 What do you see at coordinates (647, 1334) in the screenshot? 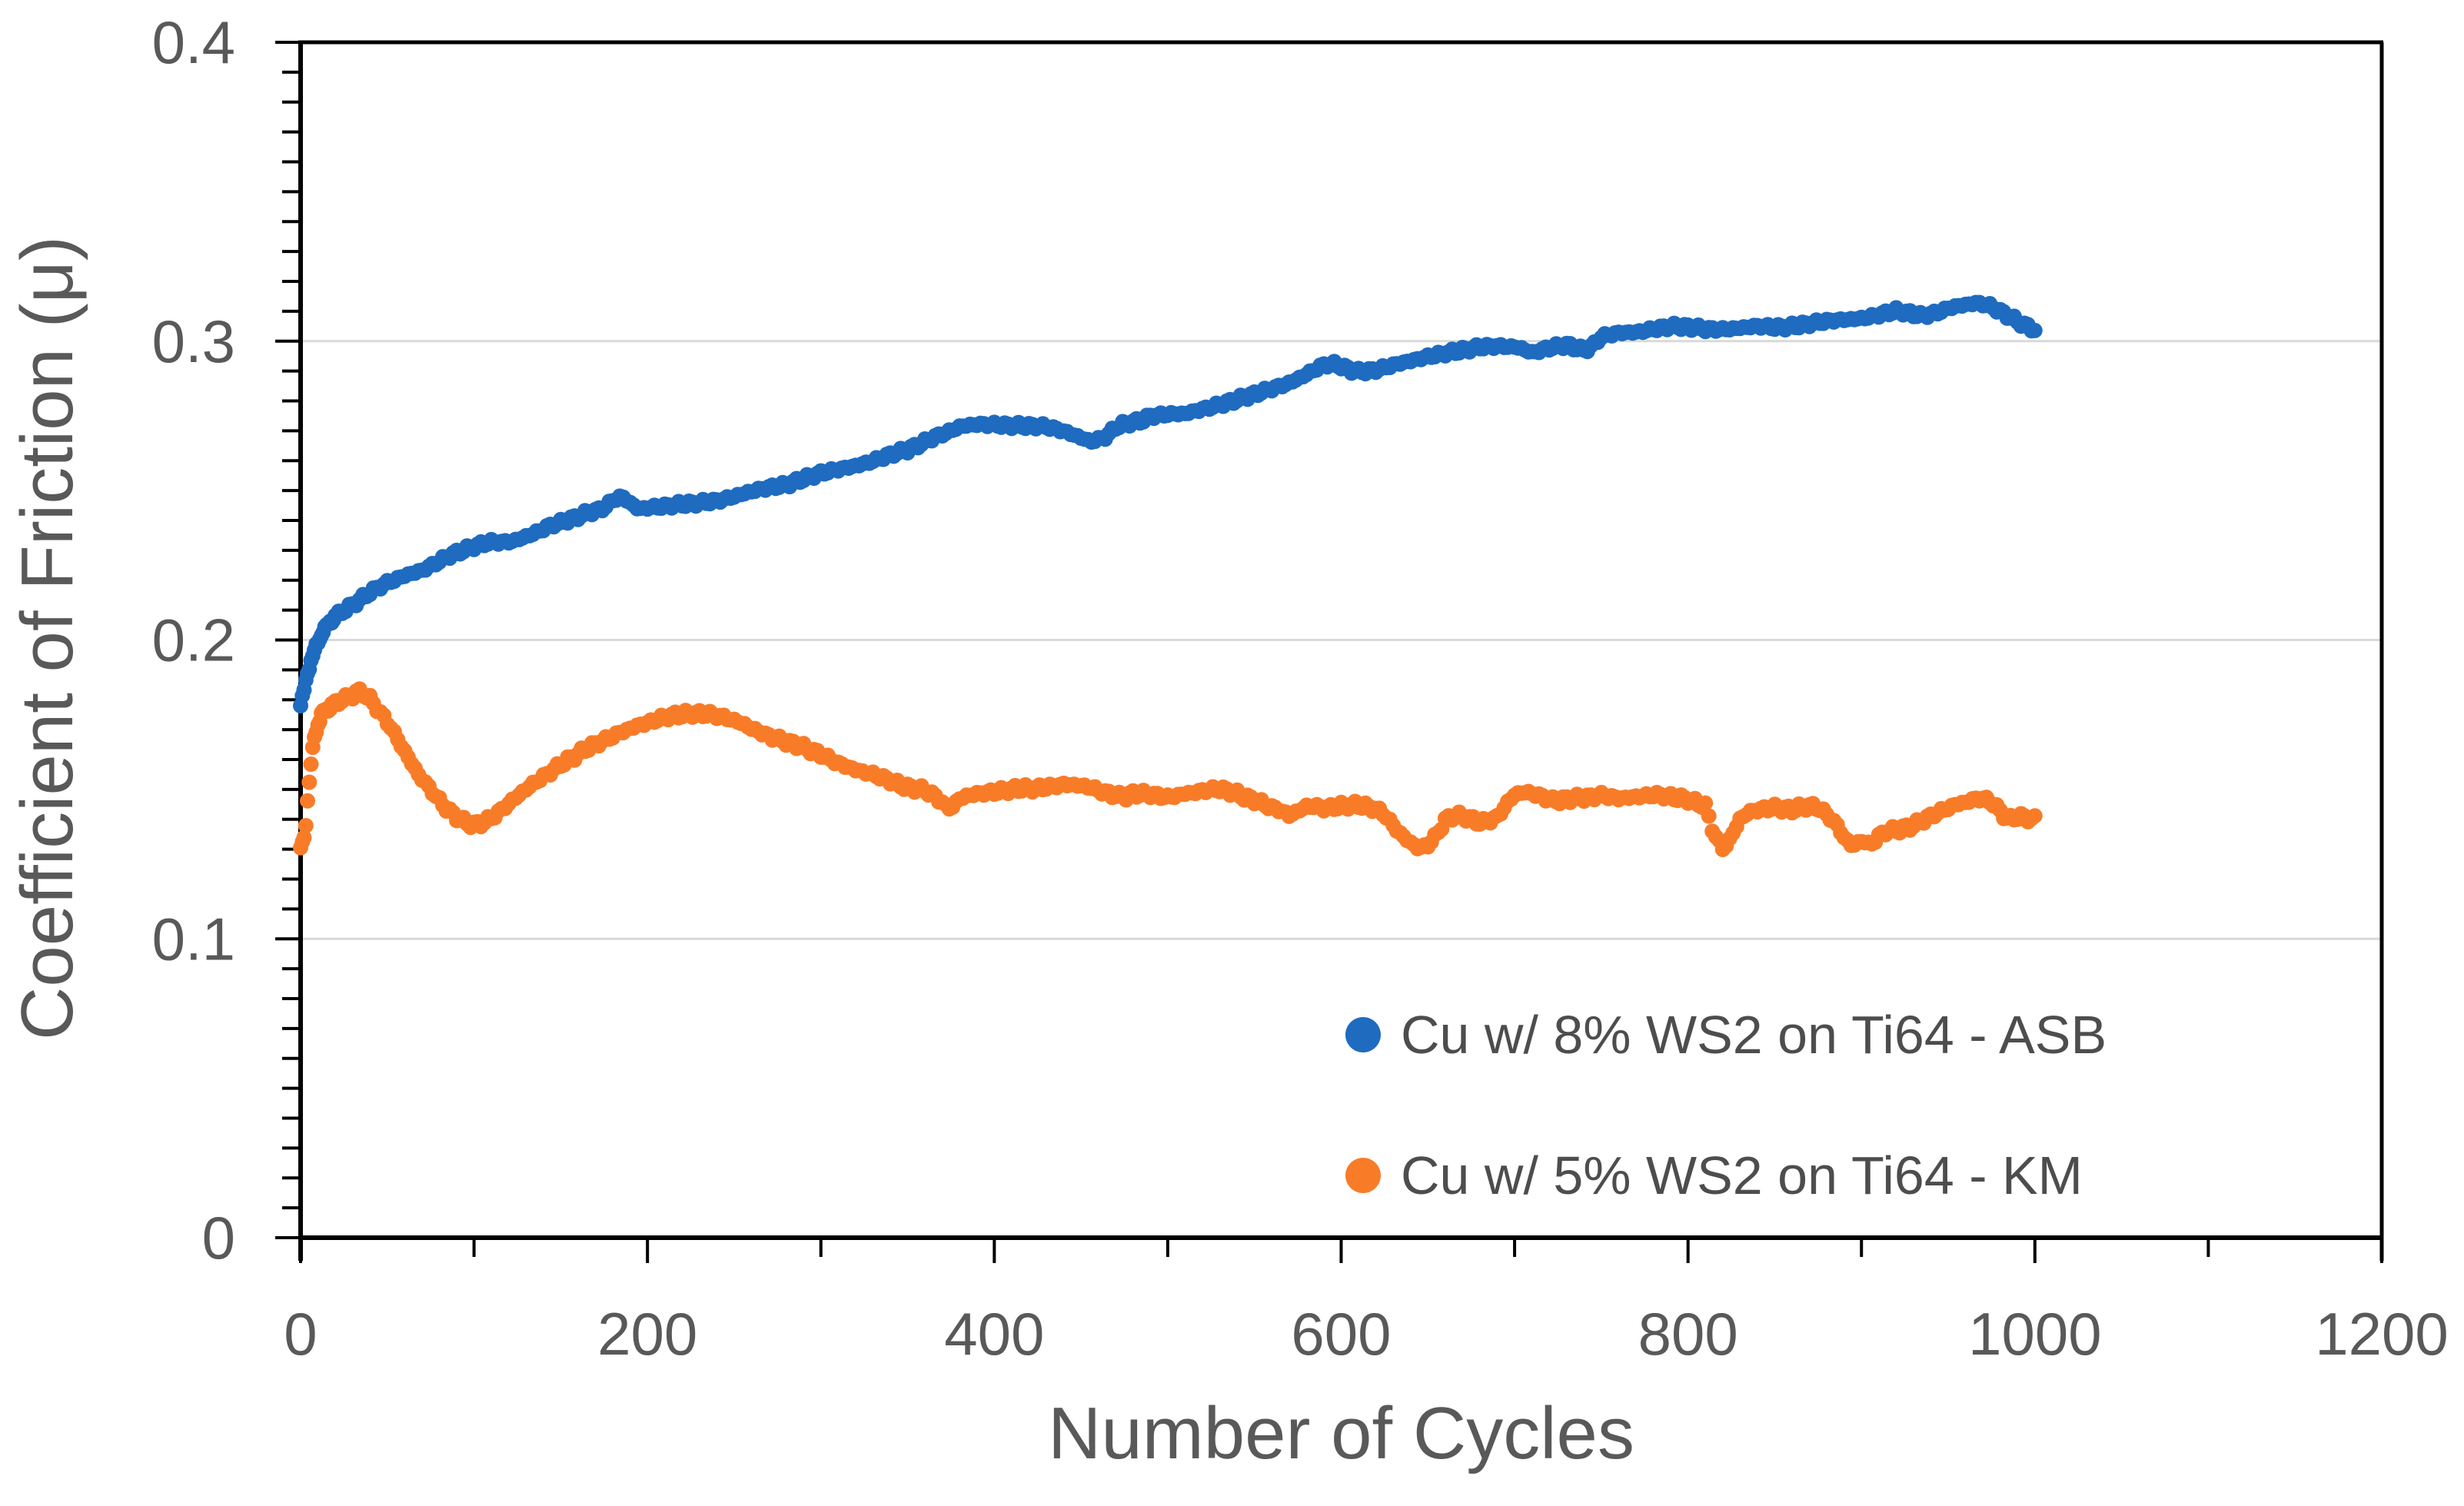
I see `svg-text: 200` at bounding box center [647, 1334].